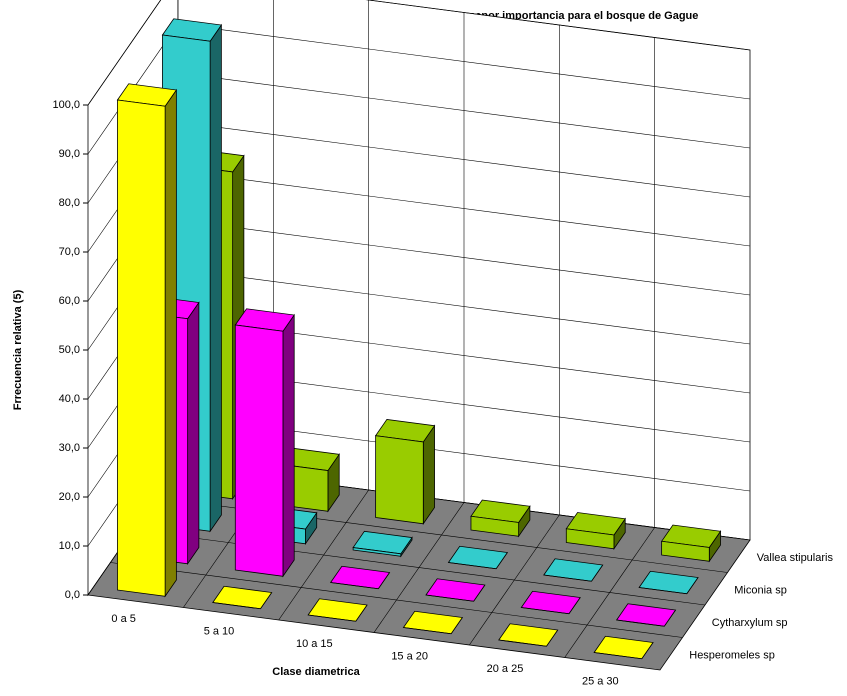 The width and height of the screenshot is (847, 696). What do you see at coordinates (795, 558) in the screenshot?
I see `series-label: Vallea stipularis` at bounding box center [795, 558].